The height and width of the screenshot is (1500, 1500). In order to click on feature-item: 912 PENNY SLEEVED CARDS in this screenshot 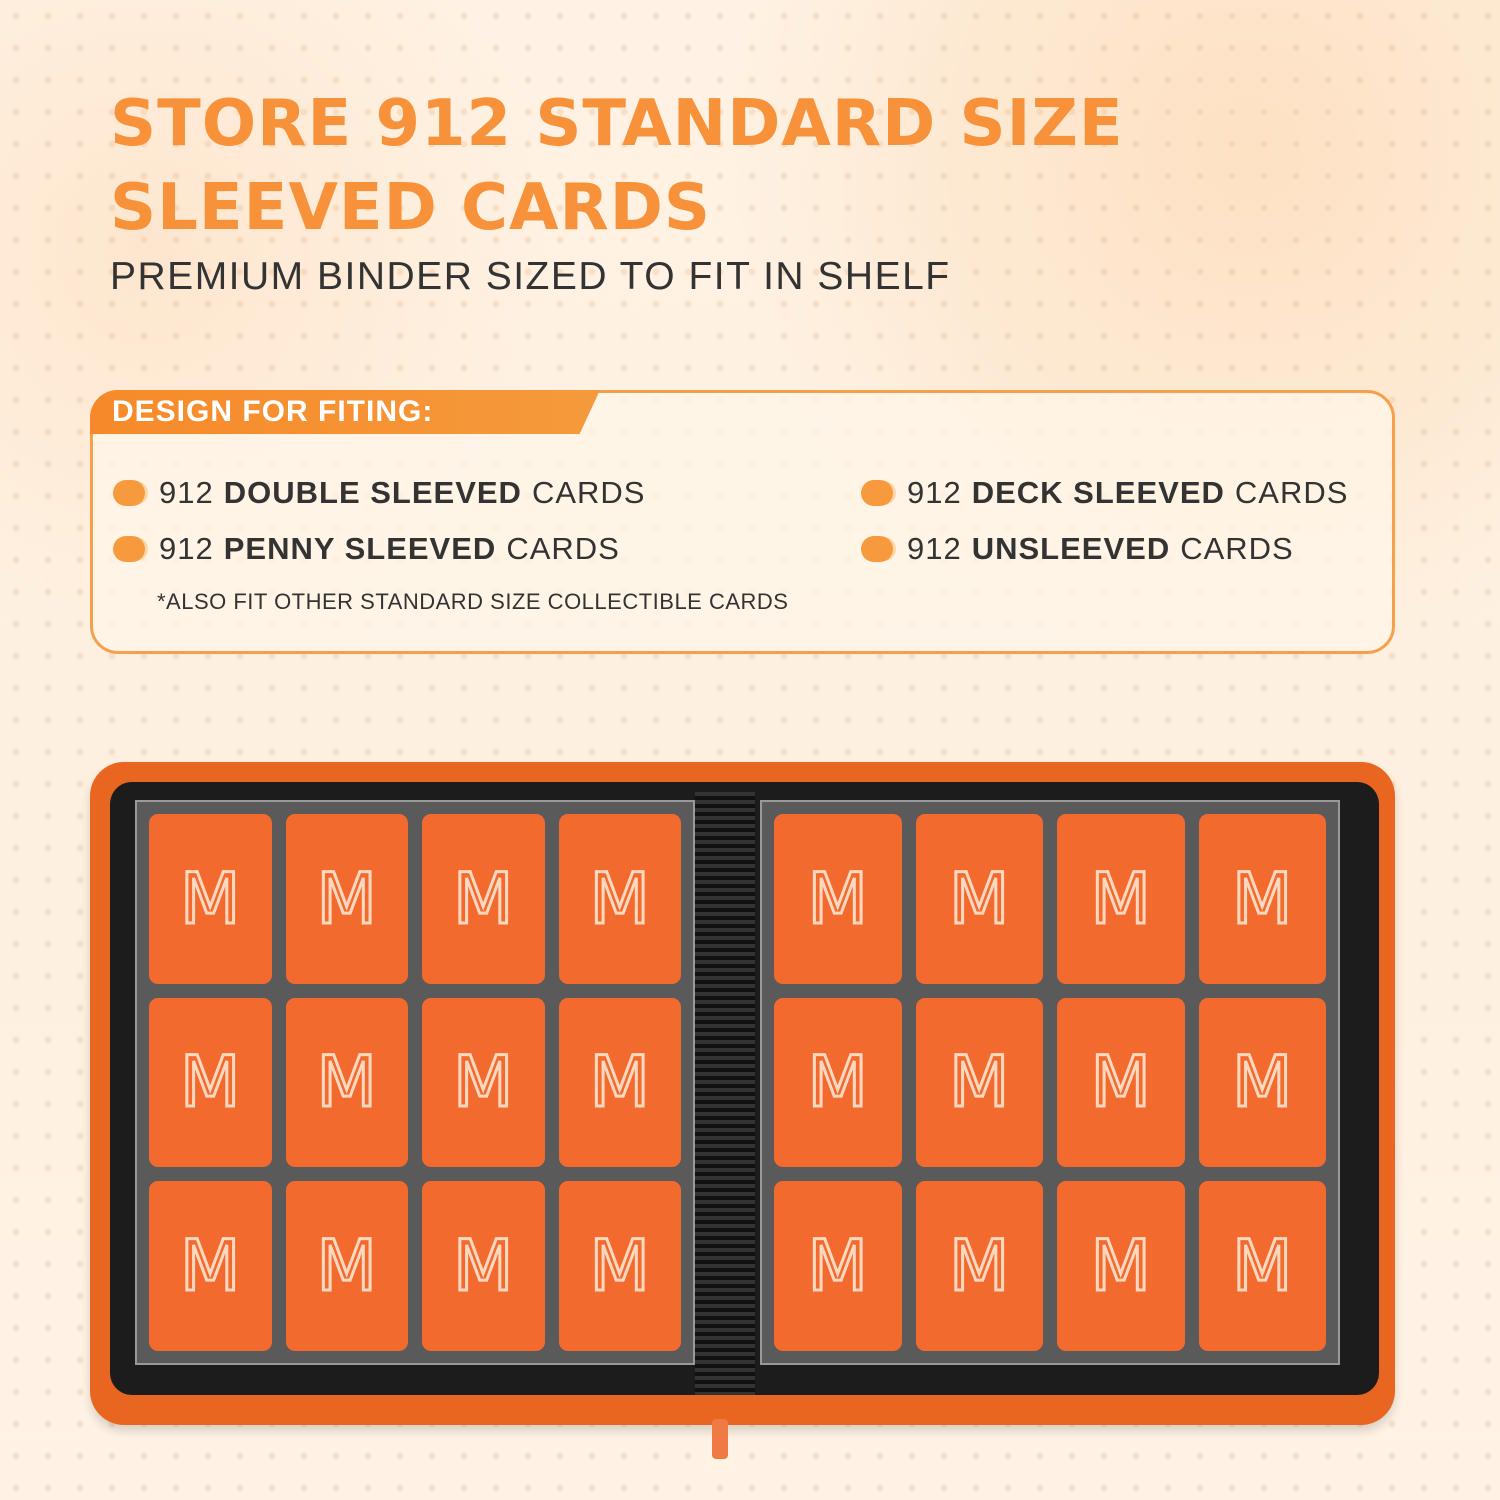, I will do `click(366, 549)`.